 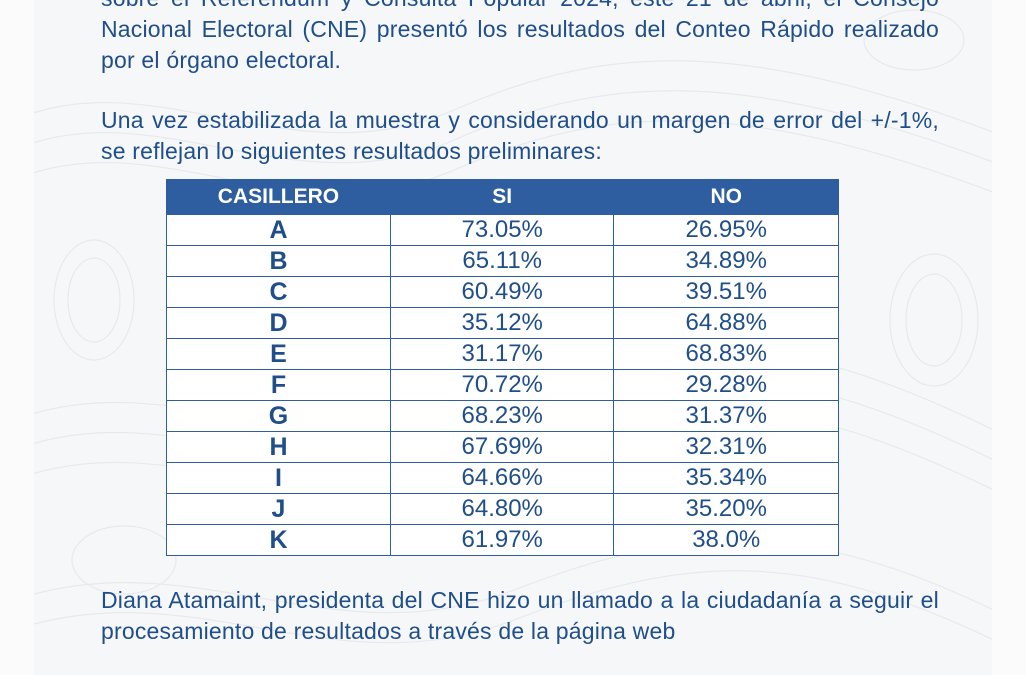 What do you see at coordinates (278, 261) in the screenshot?
I see `casillero-cell: B` at bounding box center [278, 261].